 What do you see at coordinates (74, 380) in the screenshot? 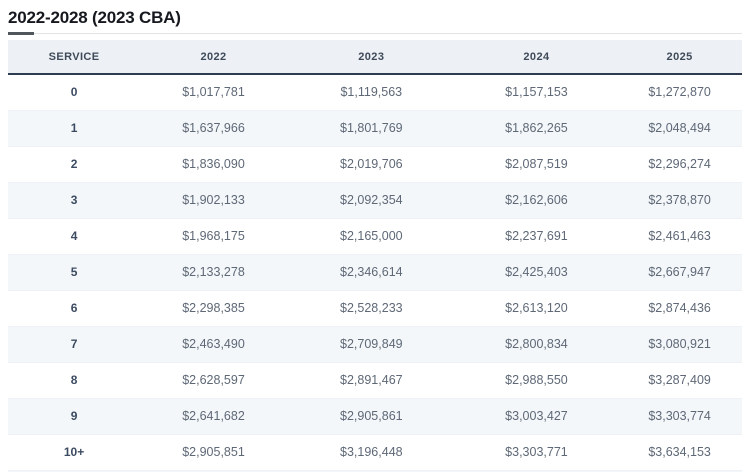
I see `service-cell: 8` at bounding box center [74, 380].